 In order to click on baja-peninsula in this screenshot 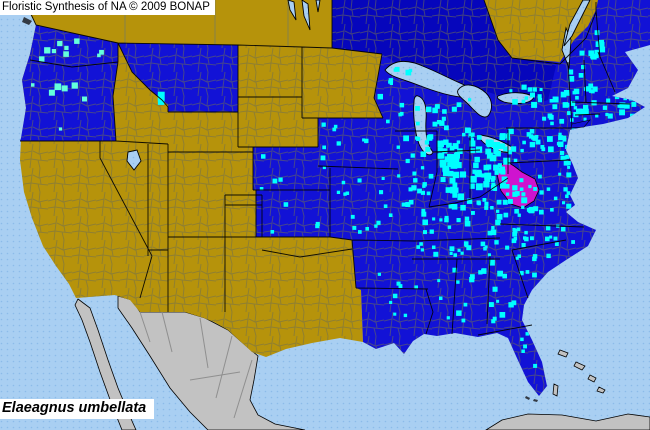, I will do `click(105, 364)`.